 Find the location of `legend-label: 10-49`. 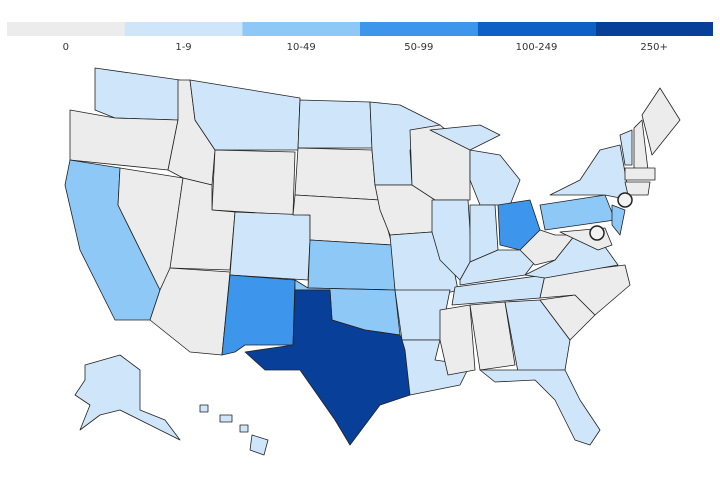

legend-label: 10-49 is located at coordinates (301, 47).